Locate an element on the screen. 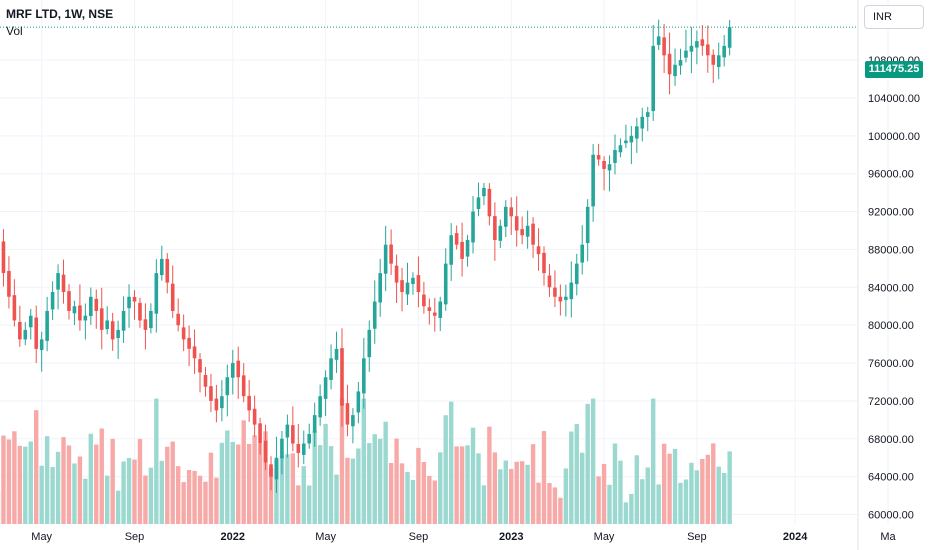 Image resolution: width=932 pixels, height=550 pixels. time-axis: May Sep 2022 May Sep 2023 May Sep 2024 Ma is located at coordinates (463, 537).